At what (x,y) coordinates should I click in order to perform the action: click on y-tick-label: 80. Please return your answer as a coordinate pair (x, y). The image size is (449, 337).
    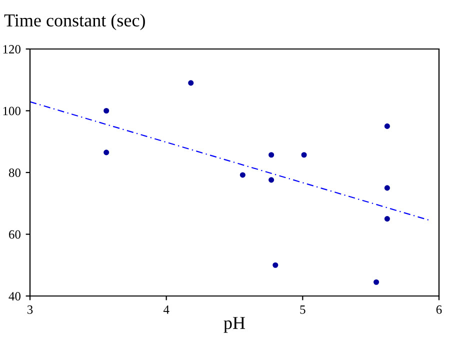
    Looking at the image, I should click on (14, 172).